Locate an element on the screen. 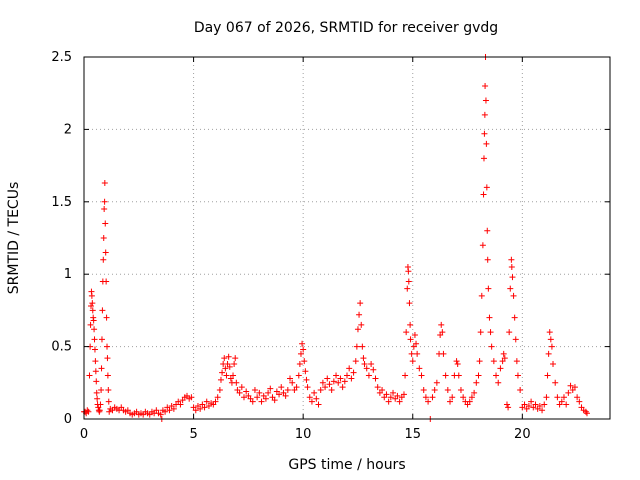 The height and width of the screenshot is (480, 640). y-tick-label: 2 is located at coordinates (68, 129).